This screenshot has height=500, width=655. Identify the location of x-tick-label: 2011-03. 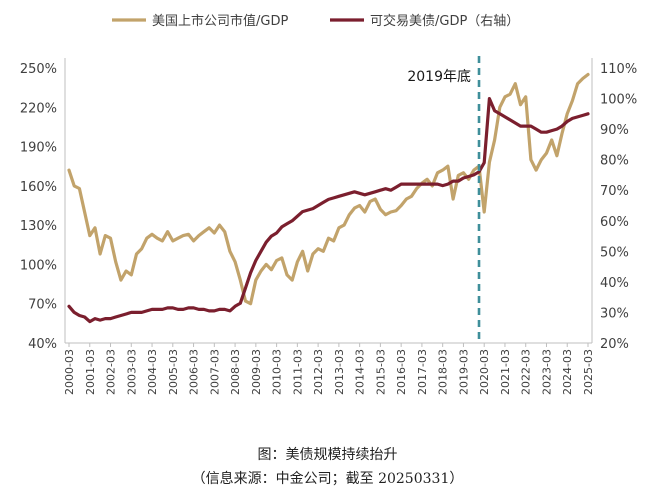
(297, 372).